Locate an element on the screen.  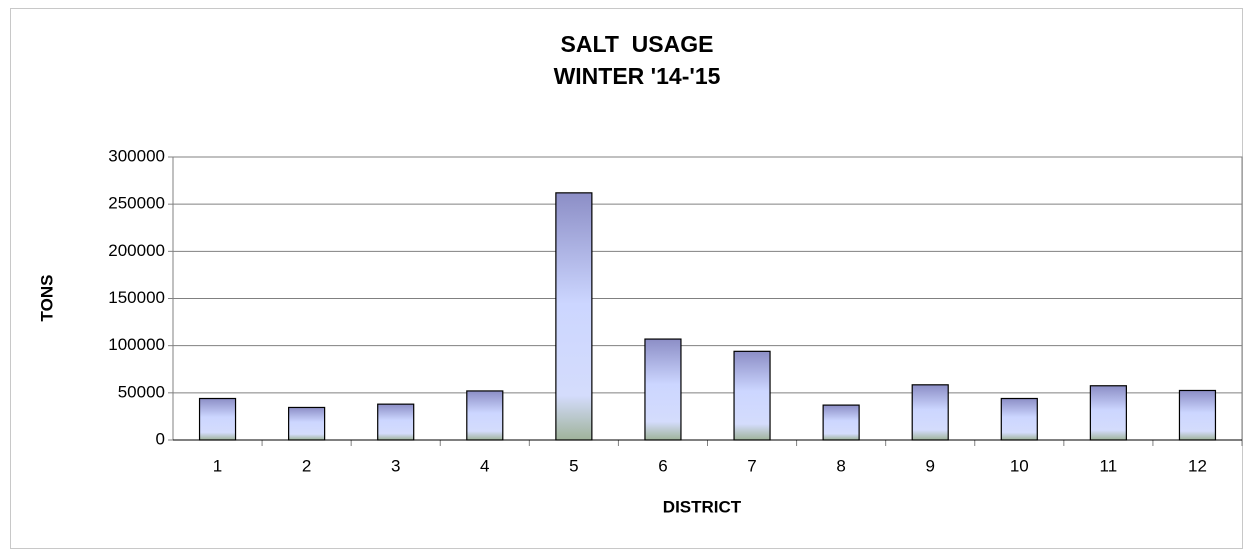
y-tick-label: 250000 is located at coordinates (136, 203).